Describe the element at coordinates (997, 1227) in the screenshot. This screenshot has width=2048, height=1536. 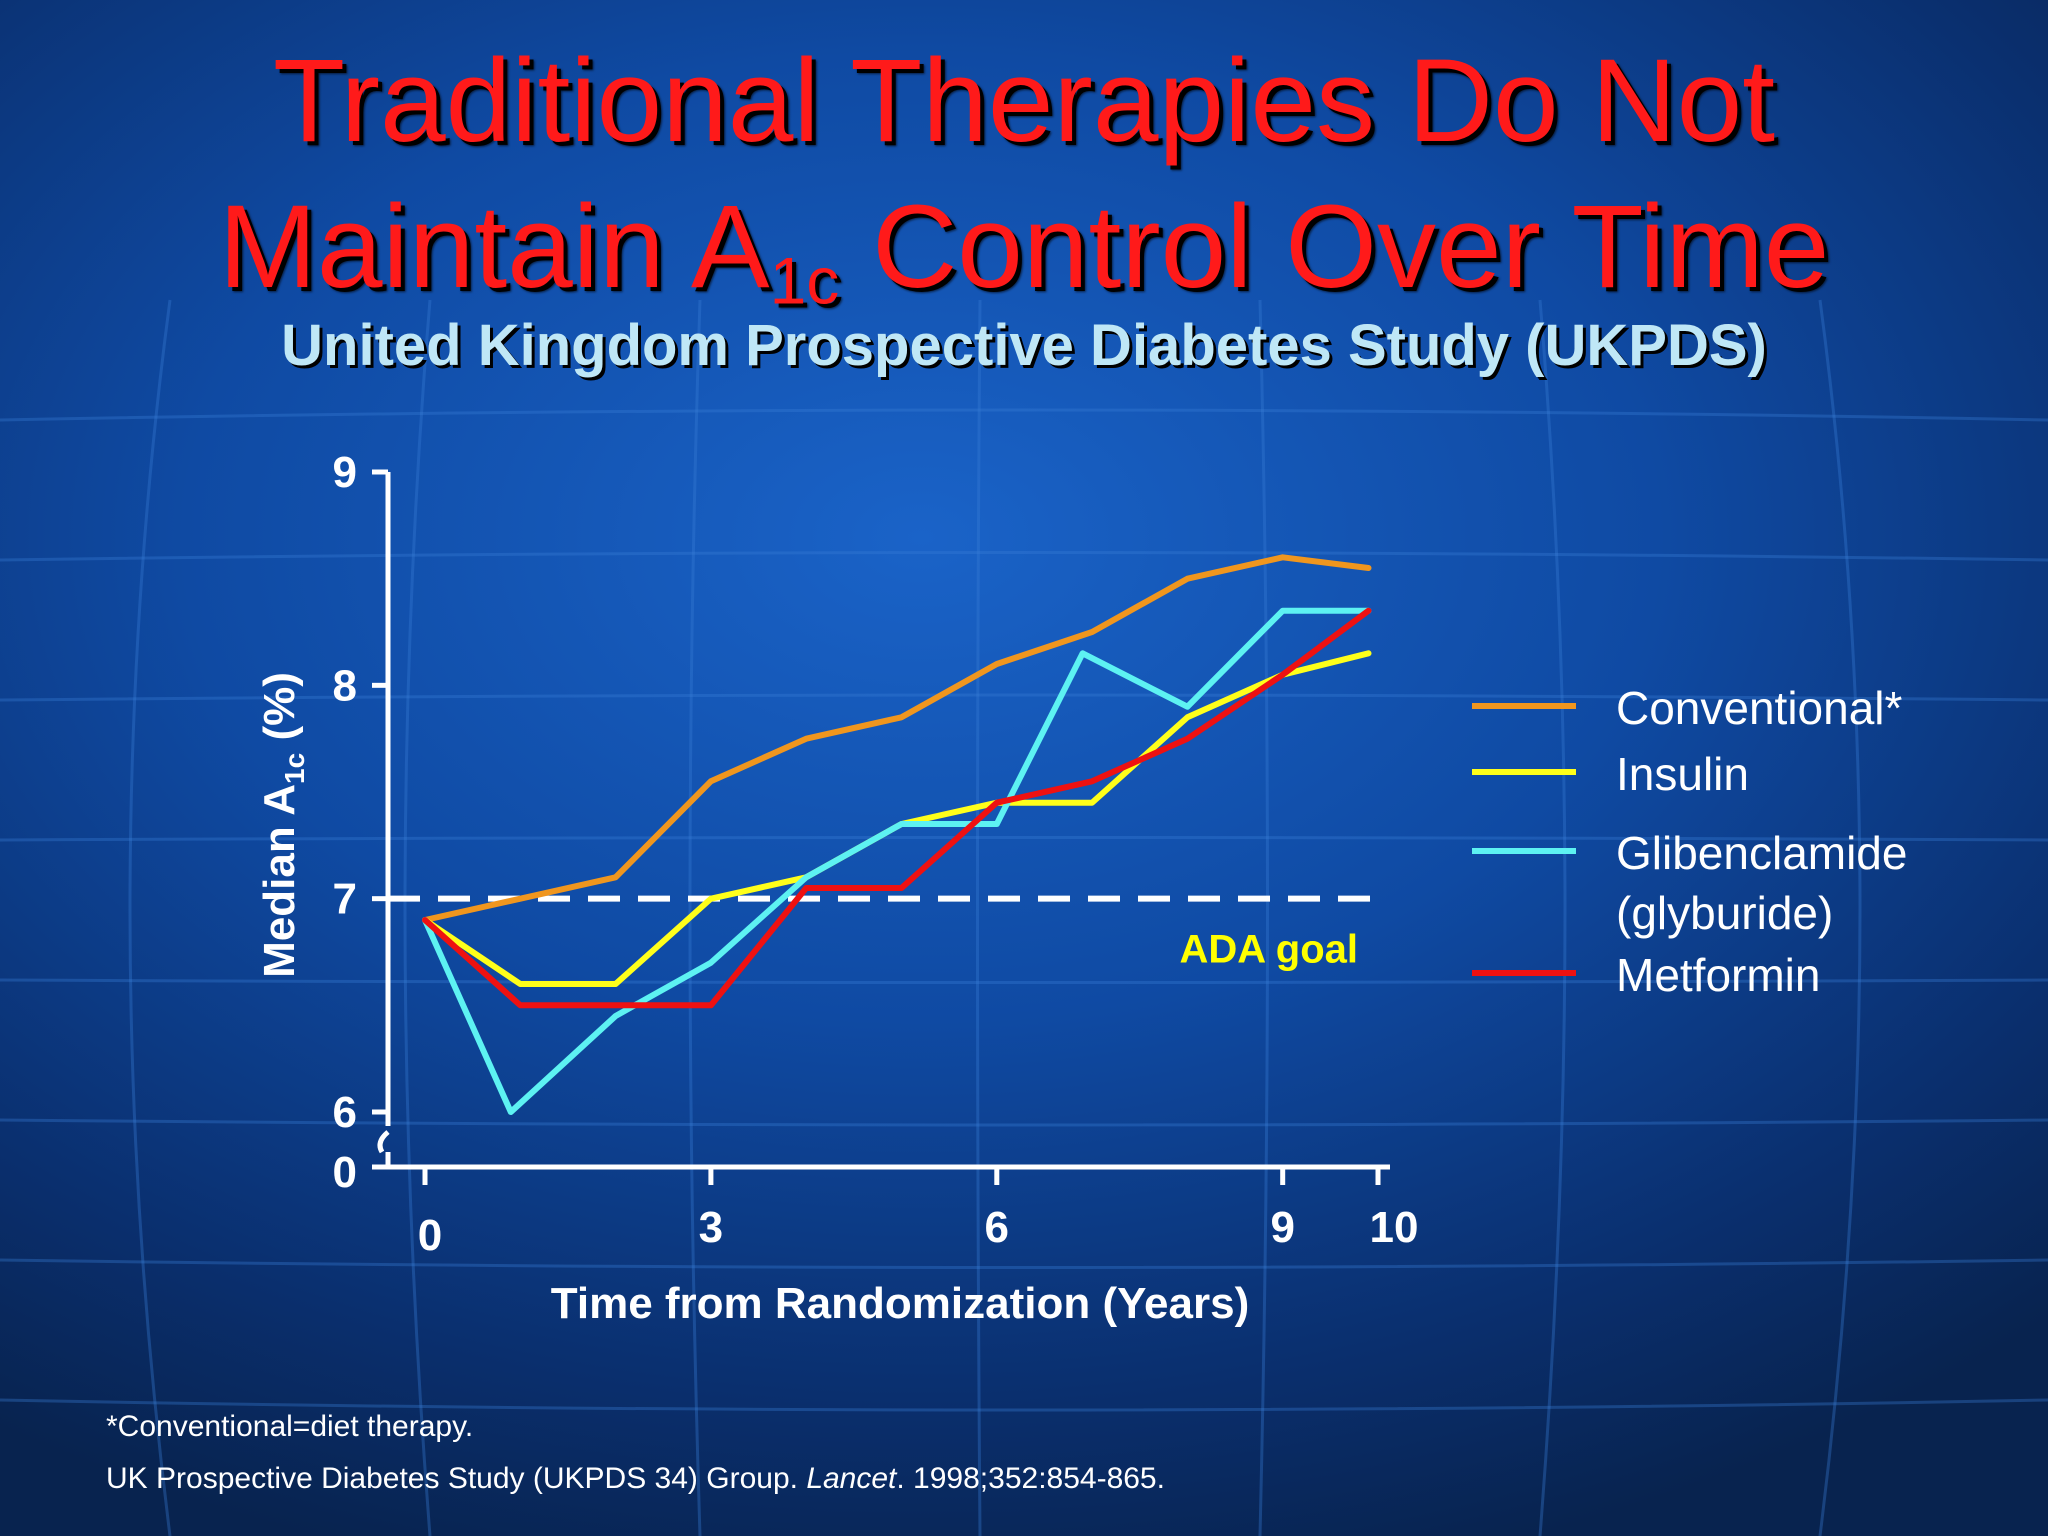
I see `x-tick-label-6: 6` at that location.